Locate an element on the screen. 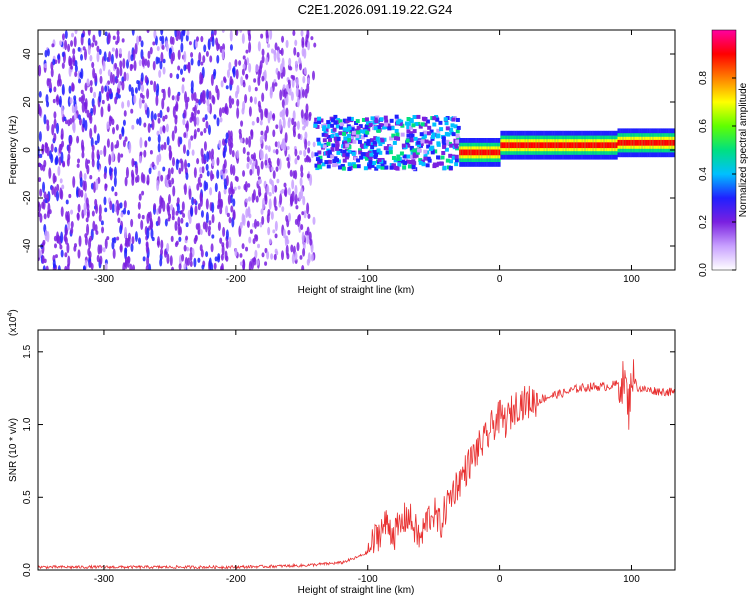  x-tick-label: -200 is located at coordinates (236, 279).